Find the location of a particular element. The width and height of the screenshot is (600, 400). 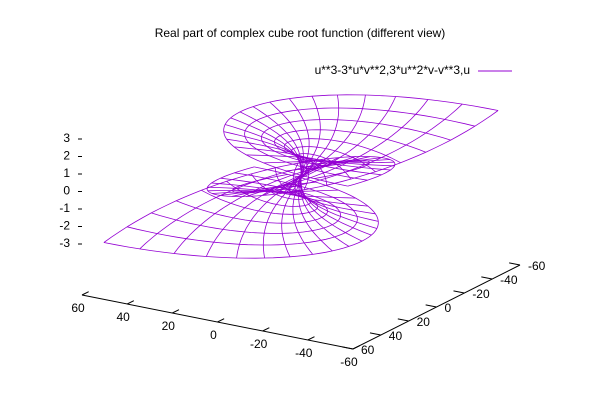

z-tick-label: 0 is located at coordinates (66, 191).